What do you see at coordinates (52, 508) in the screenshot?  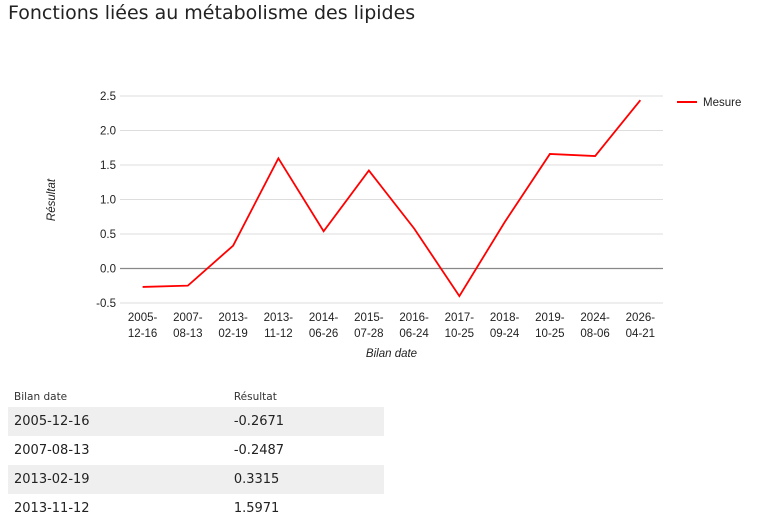 I see `table-cell: 2013-11-12` at bounding box center [52, 508].